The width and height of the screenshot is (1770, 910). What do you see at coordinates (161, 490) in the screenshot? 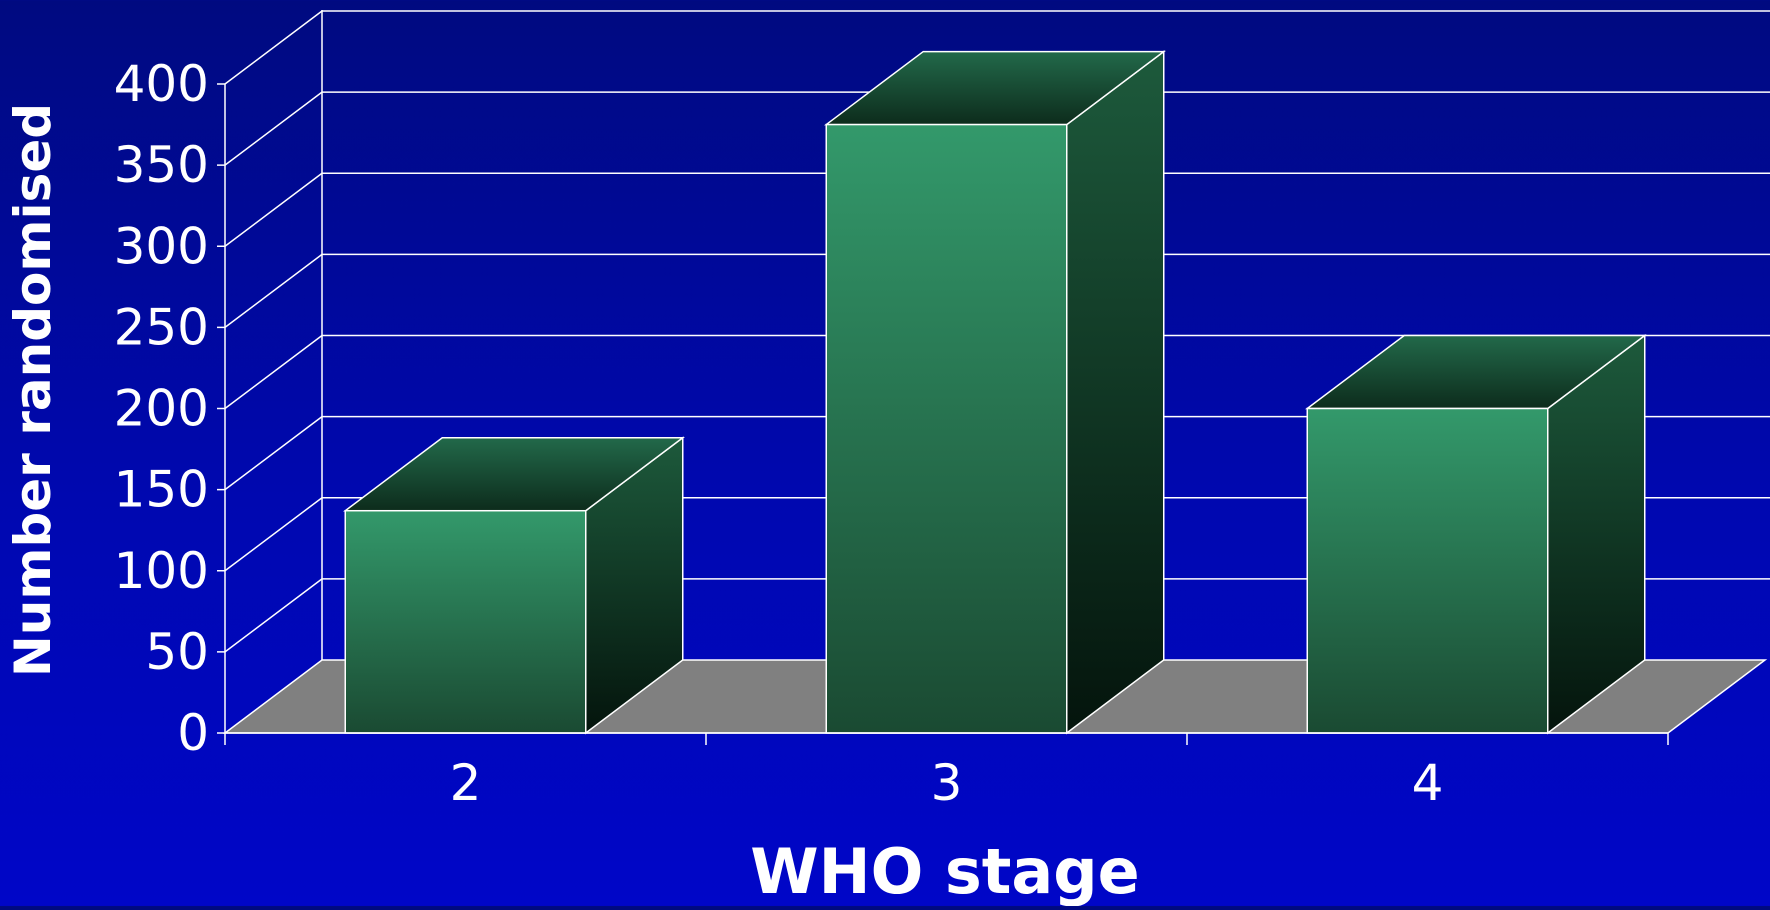
I see `y-tick-label: 150` at bounding box center [161, 490].